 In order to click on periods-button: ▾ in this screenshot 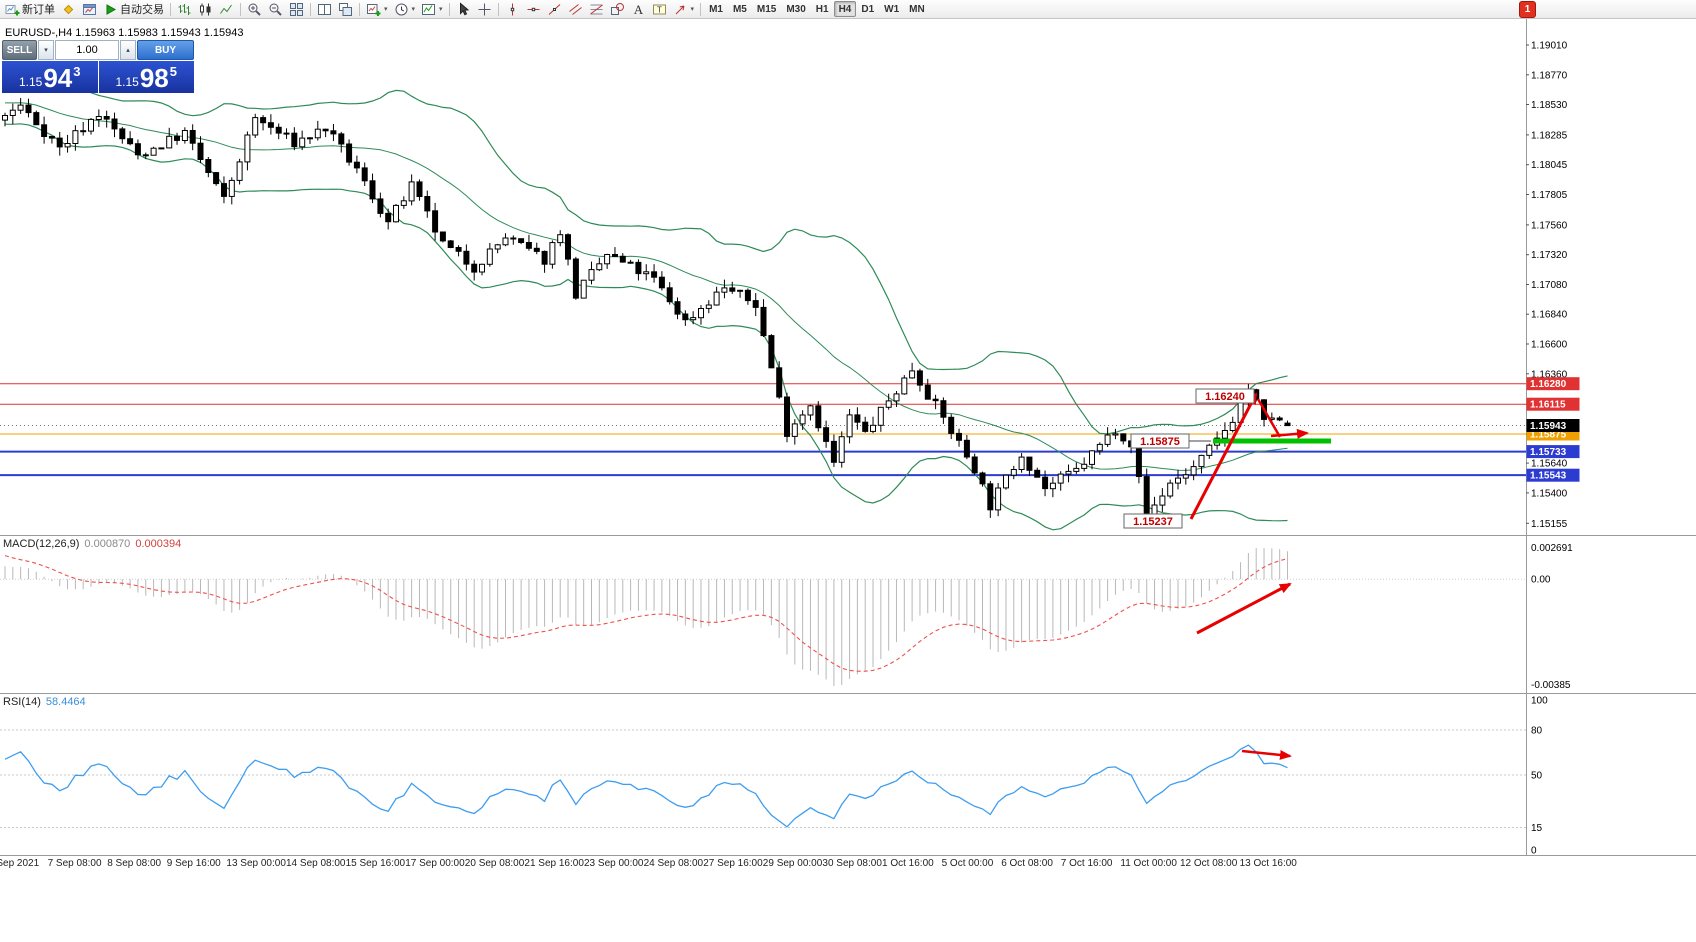, I will do `click(405, 9)`.